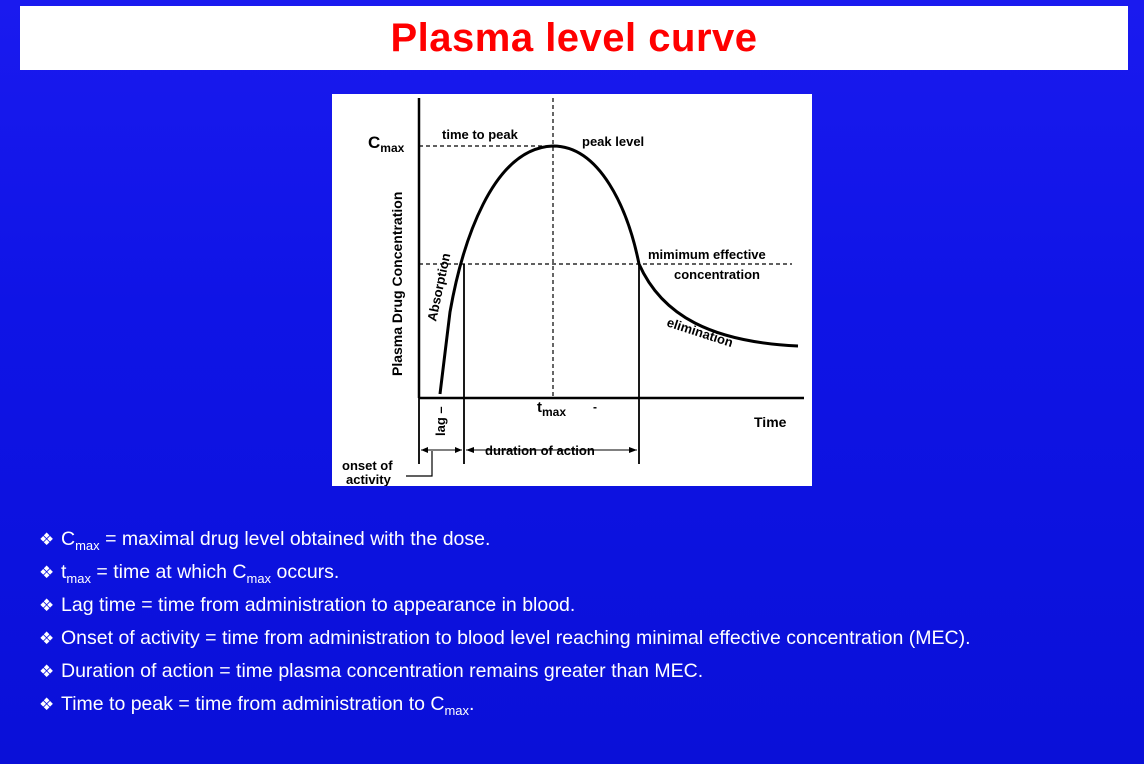 Image resolution: width=1144 pixels, height=764 pixels. I want to click on definition-item: ❖ tmax = time at which Cmax occurs., so click(579, 573).